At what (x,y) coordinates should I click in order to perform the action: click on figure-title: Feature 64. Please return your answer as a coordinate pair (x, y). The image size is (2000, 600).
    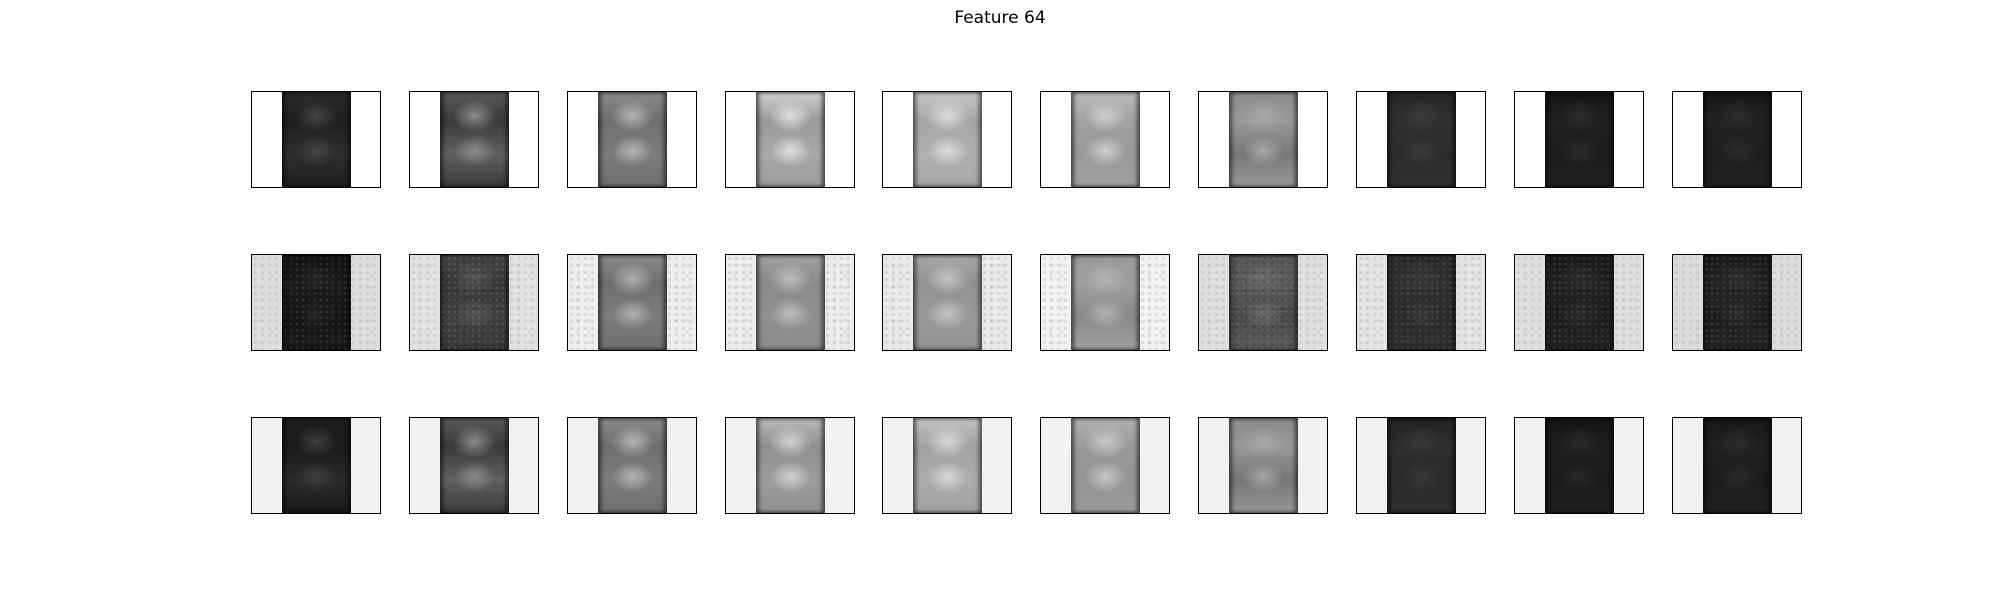
    Looking at the image, I should click on (1000, 18).